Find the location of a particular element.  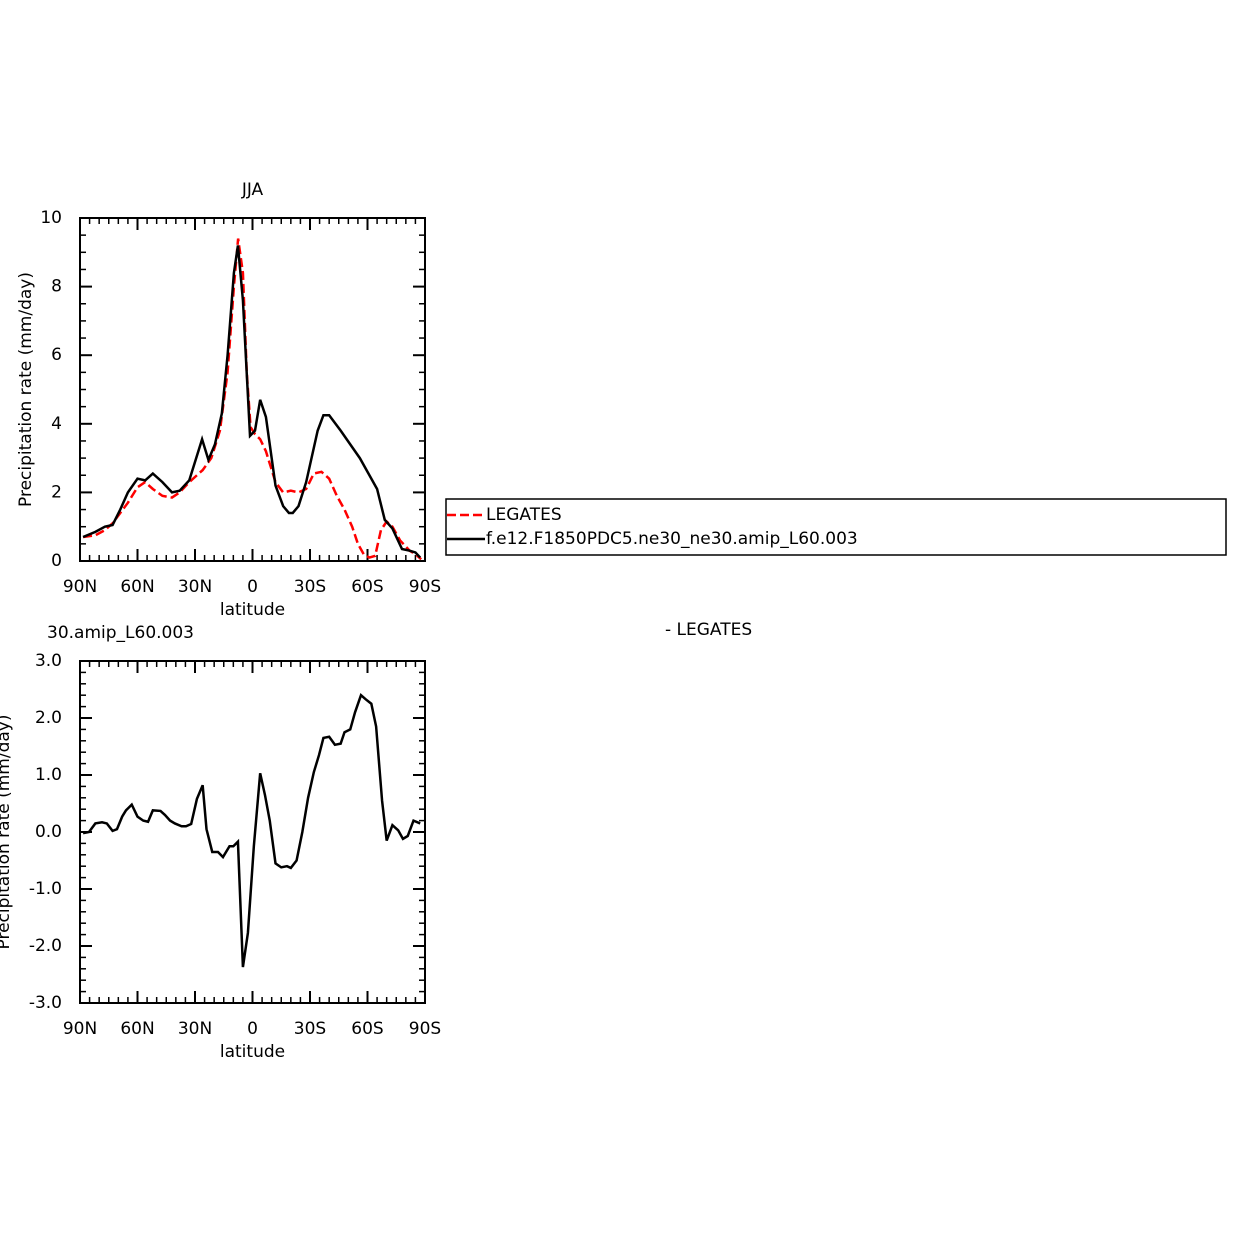

chart-subtitle: - LEGATES is located at coordinates (708, 630).